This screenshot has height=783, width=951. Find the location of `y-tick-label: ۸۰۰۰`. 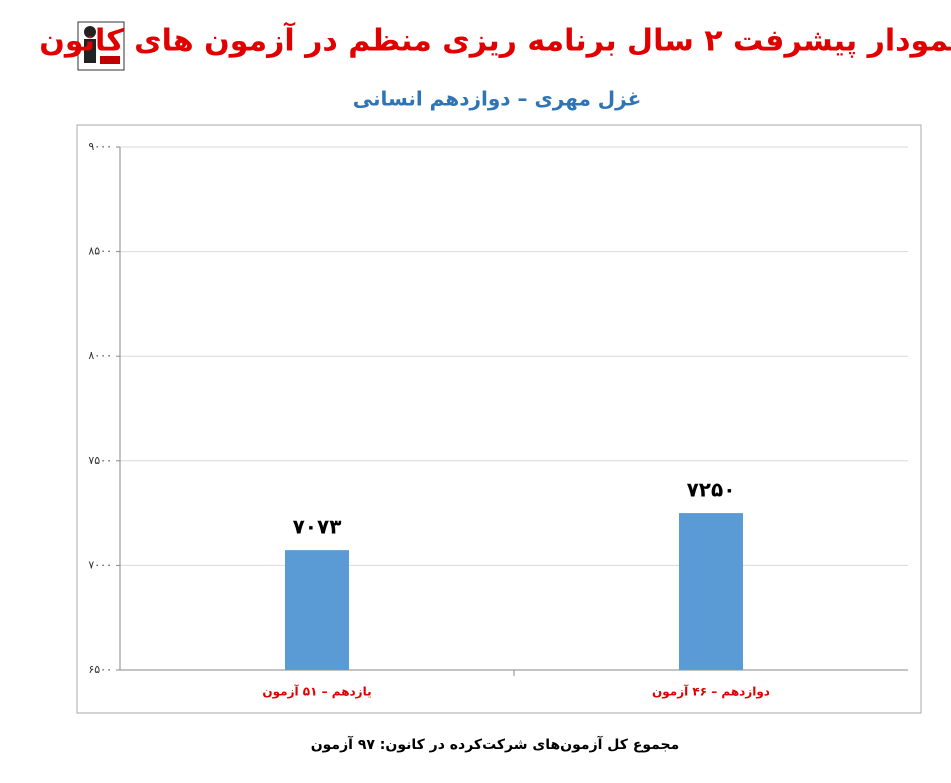

y-tick-label: ۸۰۰۰ is located at coordinates (100, 355).